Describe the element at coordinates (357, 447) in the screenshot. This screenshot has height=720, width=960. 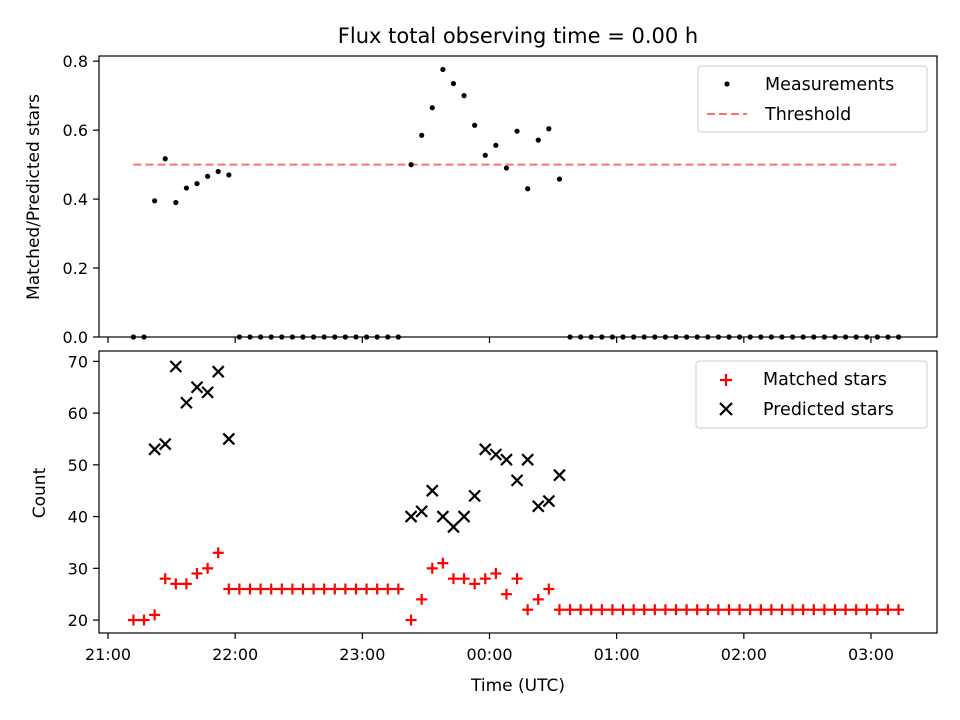
I see `predicted-stars-layer` at that location.